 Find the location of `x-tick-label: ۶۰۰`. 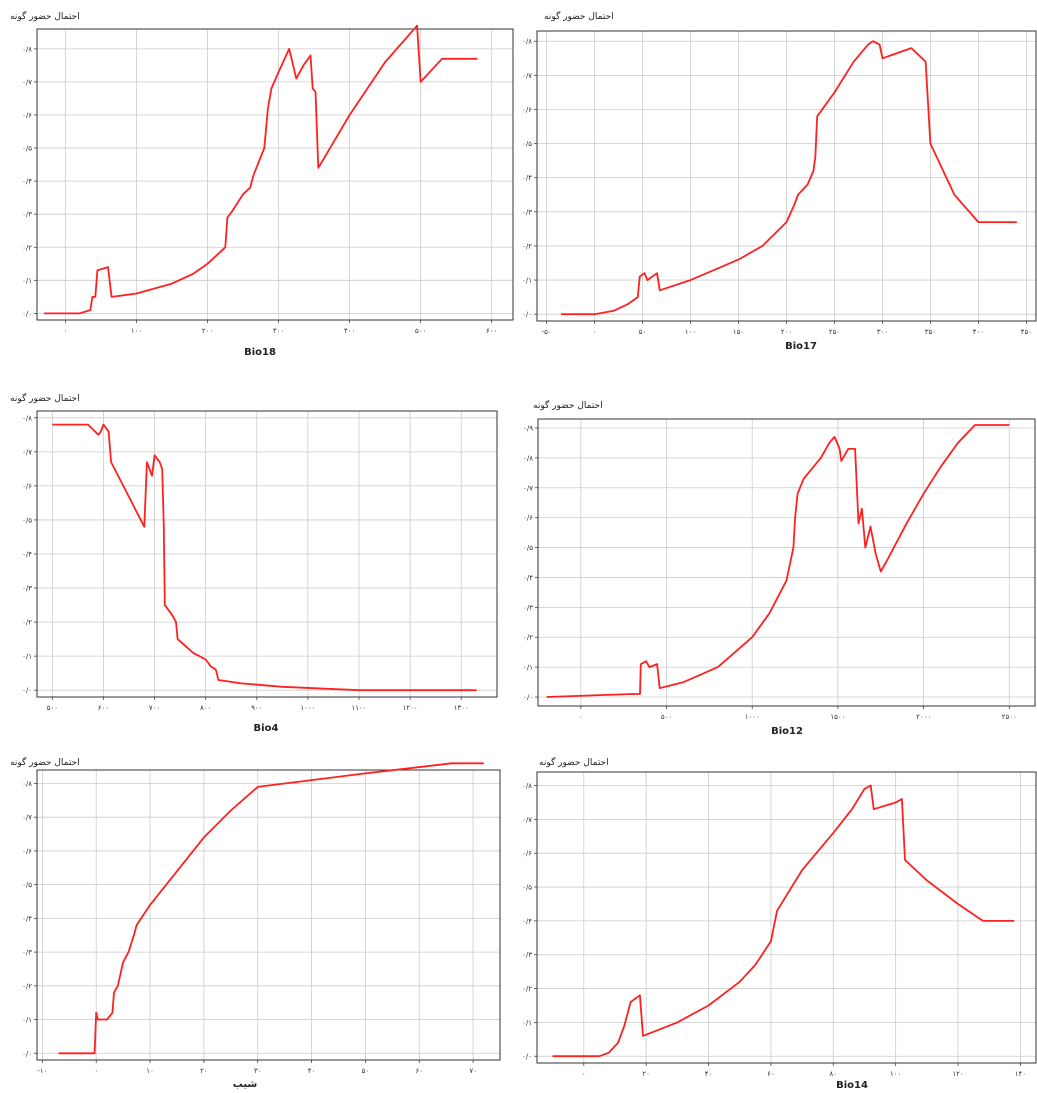

x-tick-label: ۶۰۰ is located at coordinates (103, 708).